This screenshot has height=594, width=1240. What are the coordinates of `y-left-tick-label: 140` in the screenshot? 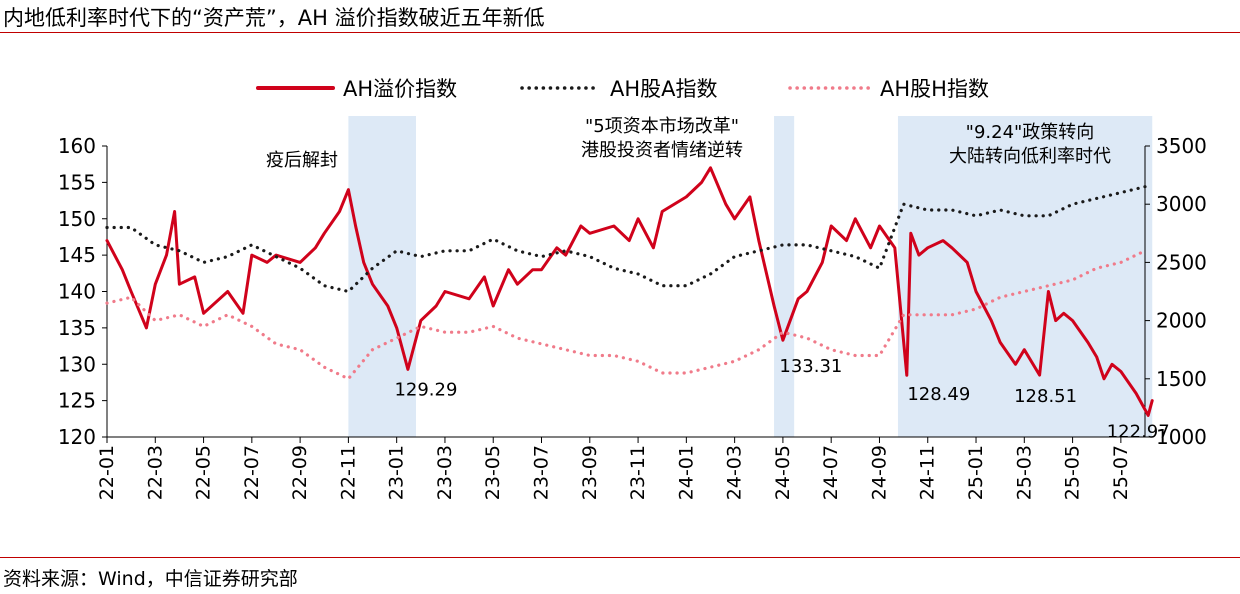 It's located at (77, 292).